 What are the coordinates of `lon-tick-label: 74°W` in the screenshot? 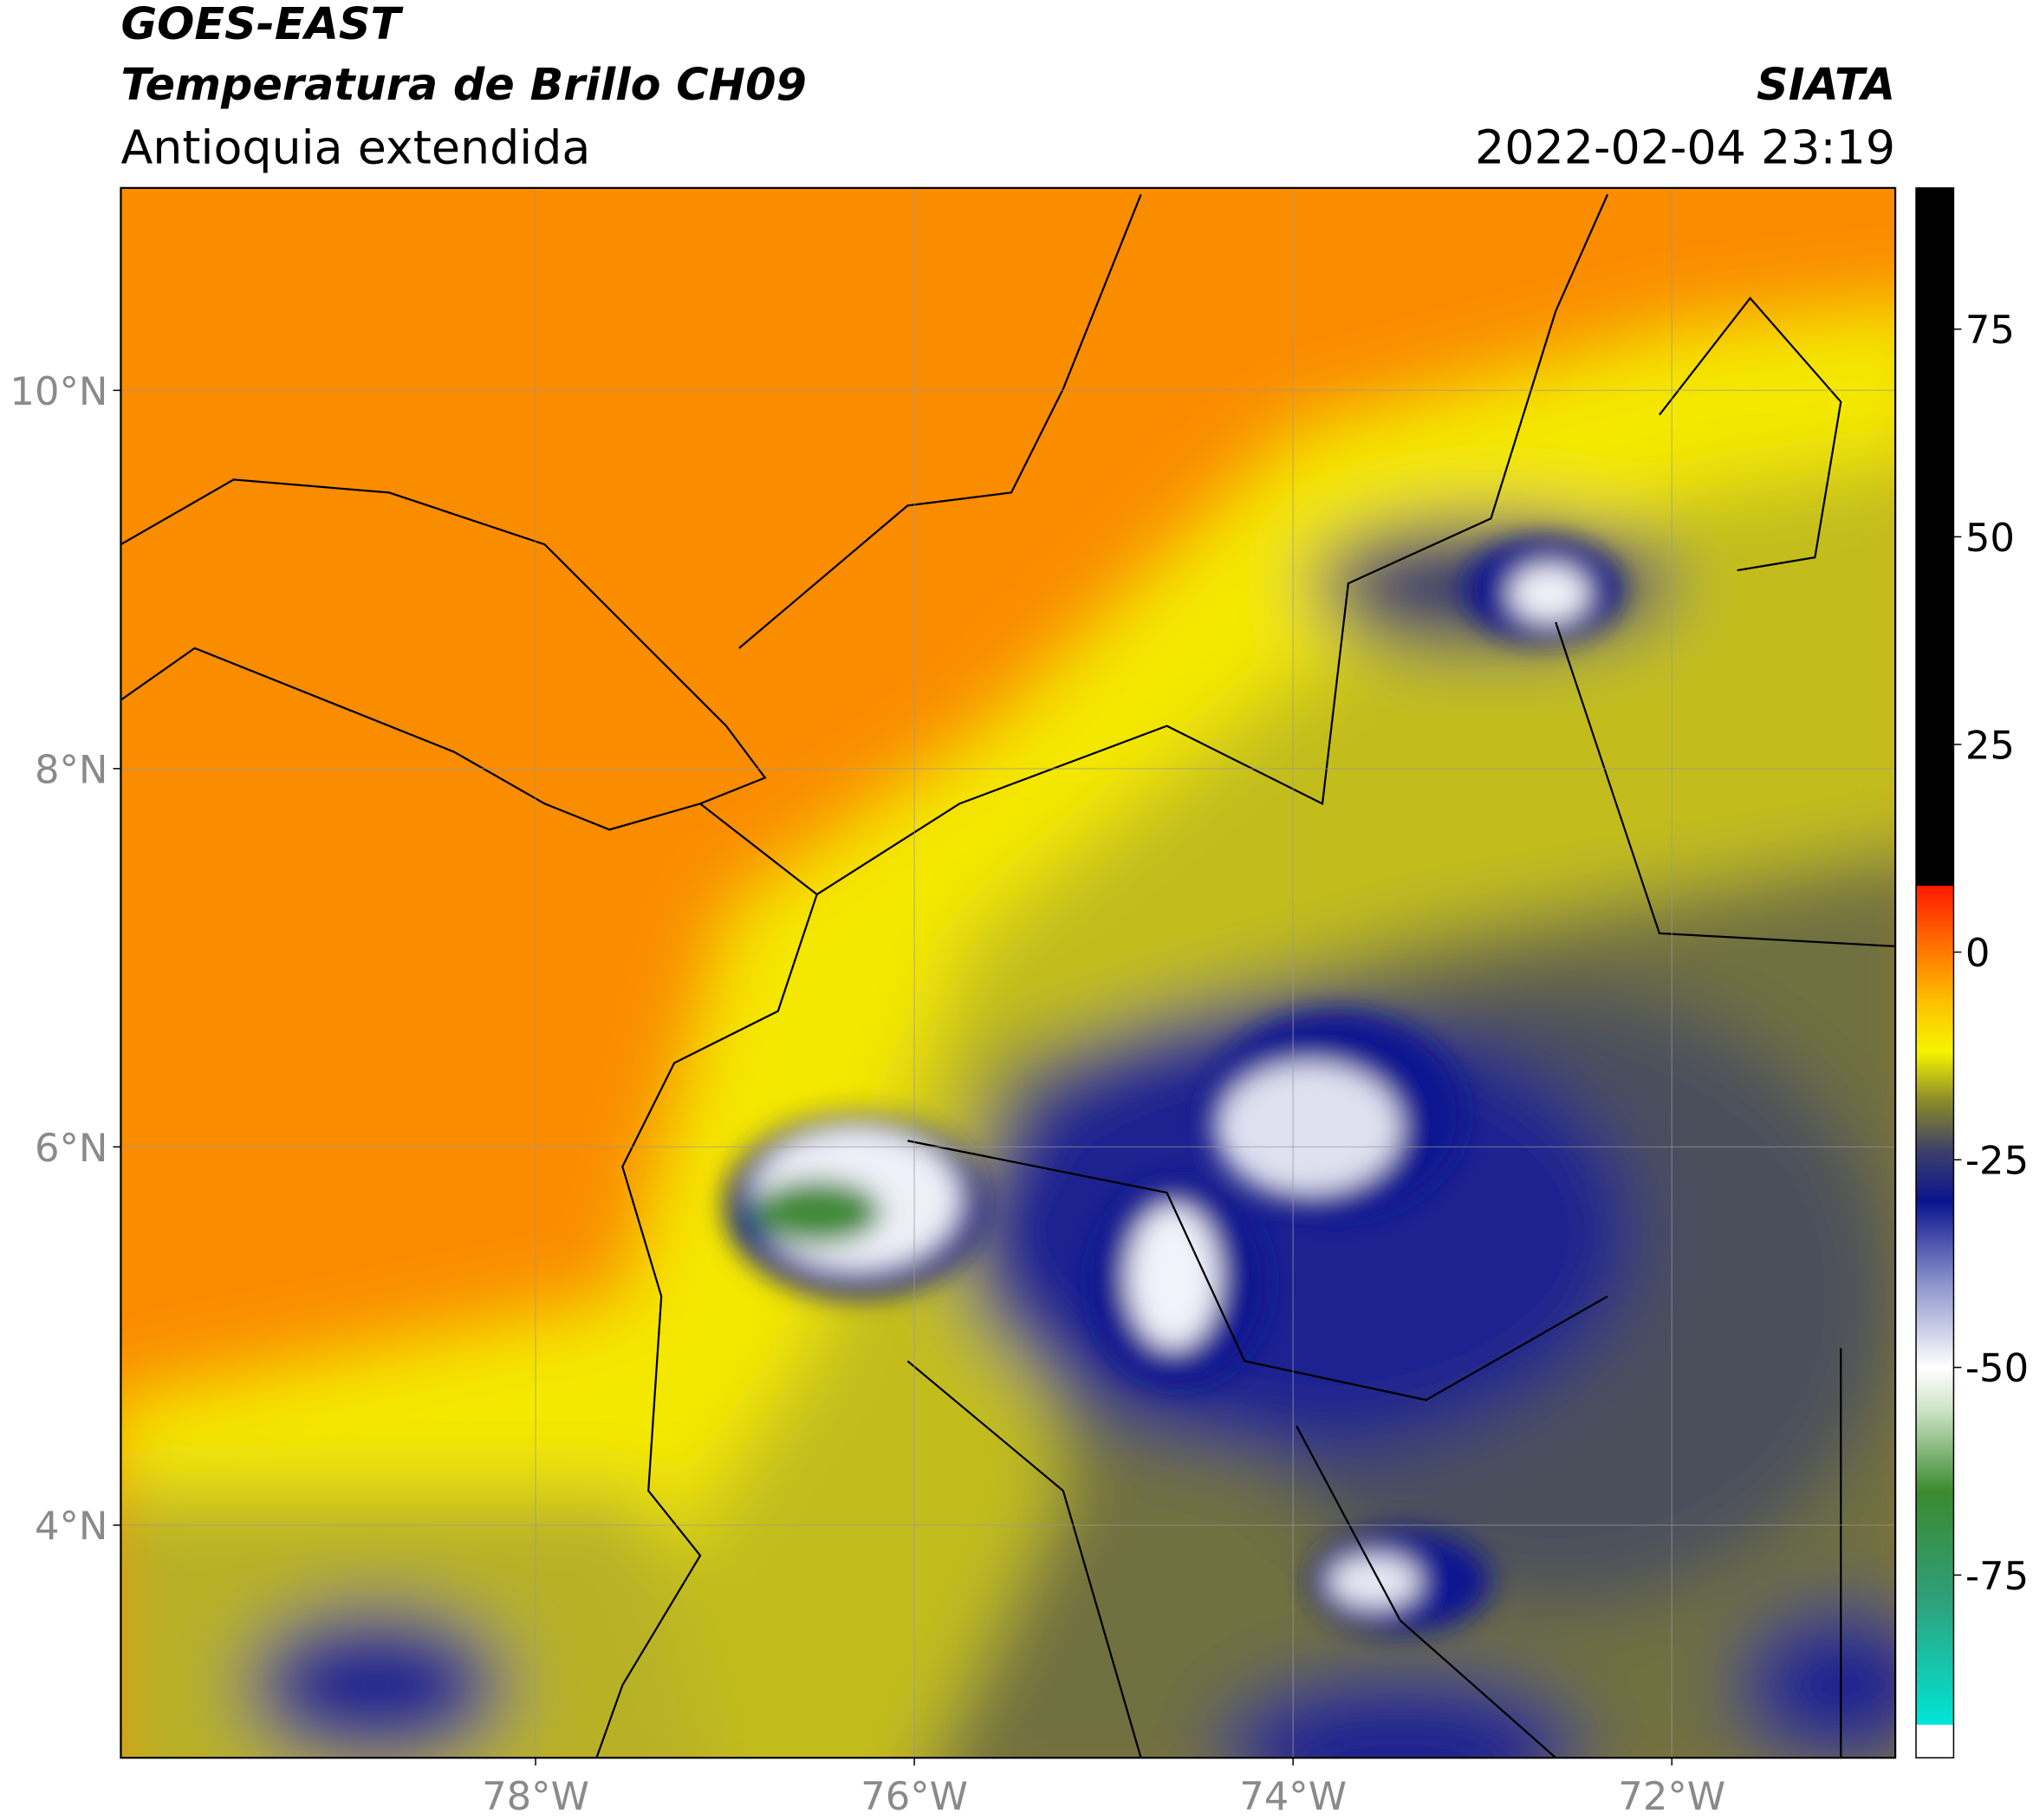 It's located at (1293, 1796).